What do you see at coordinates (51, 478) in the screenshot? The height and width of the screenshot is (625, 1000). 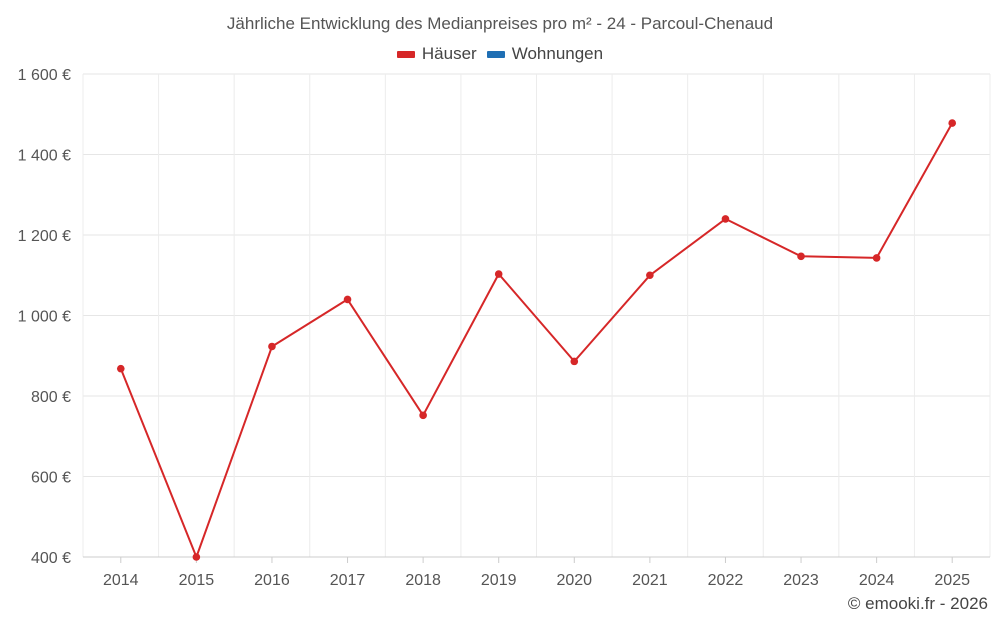 I see `y-tick-label: 600 €` at bounding box center [51, 478].